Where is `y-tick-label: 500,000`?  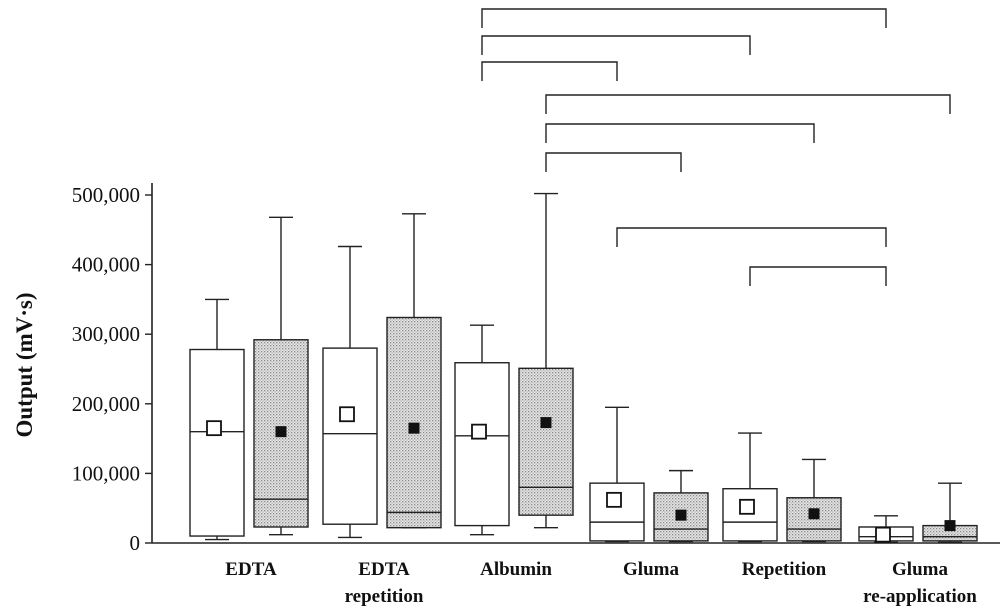
y-tick-label: 500,000 is located at coordinates (106, 195).